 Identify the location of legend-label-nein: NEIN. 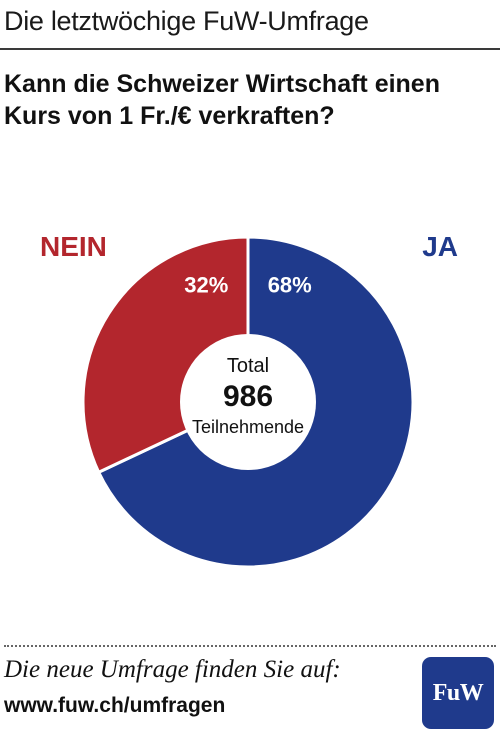
(73, 246).